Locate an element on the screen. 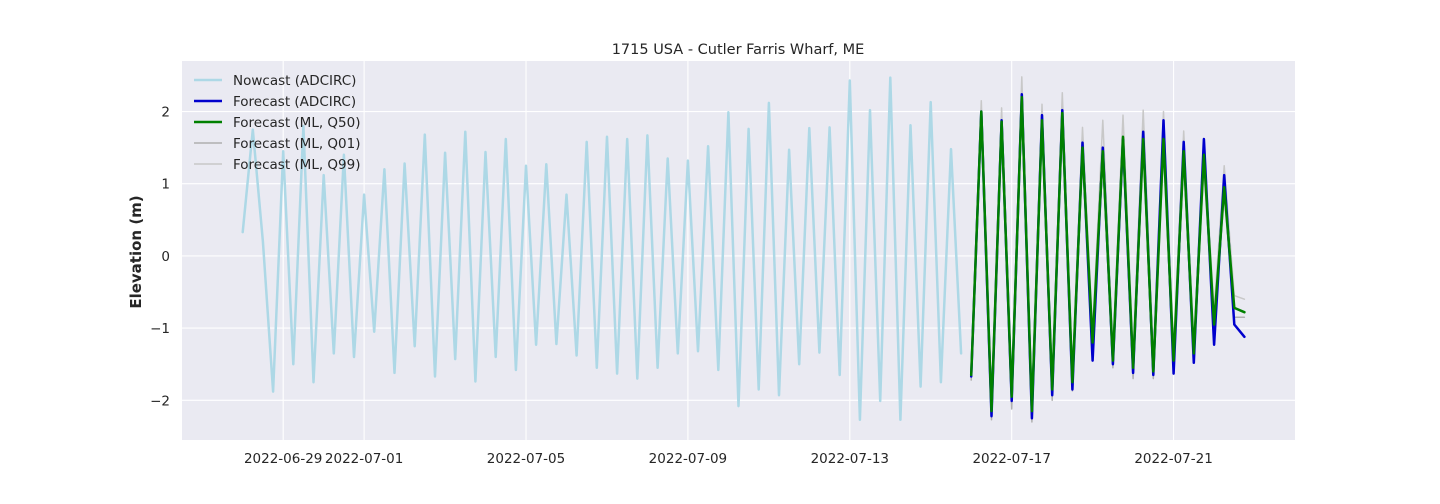 This screenshot has width=1440, height=504. chart-title: 1715 USA - Cutler Farris Wharf, ME is located at coordinates (738, 50).